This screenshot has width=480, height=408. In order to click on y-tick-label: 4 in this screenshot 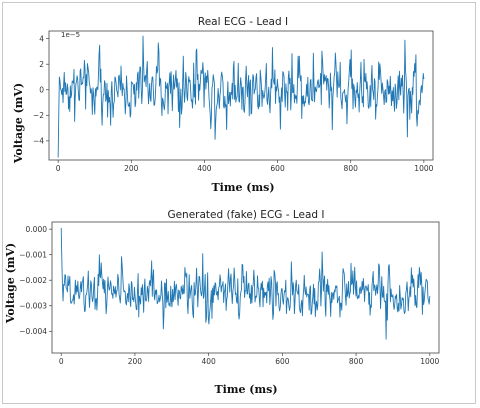, I will do `click(41, 38)`.